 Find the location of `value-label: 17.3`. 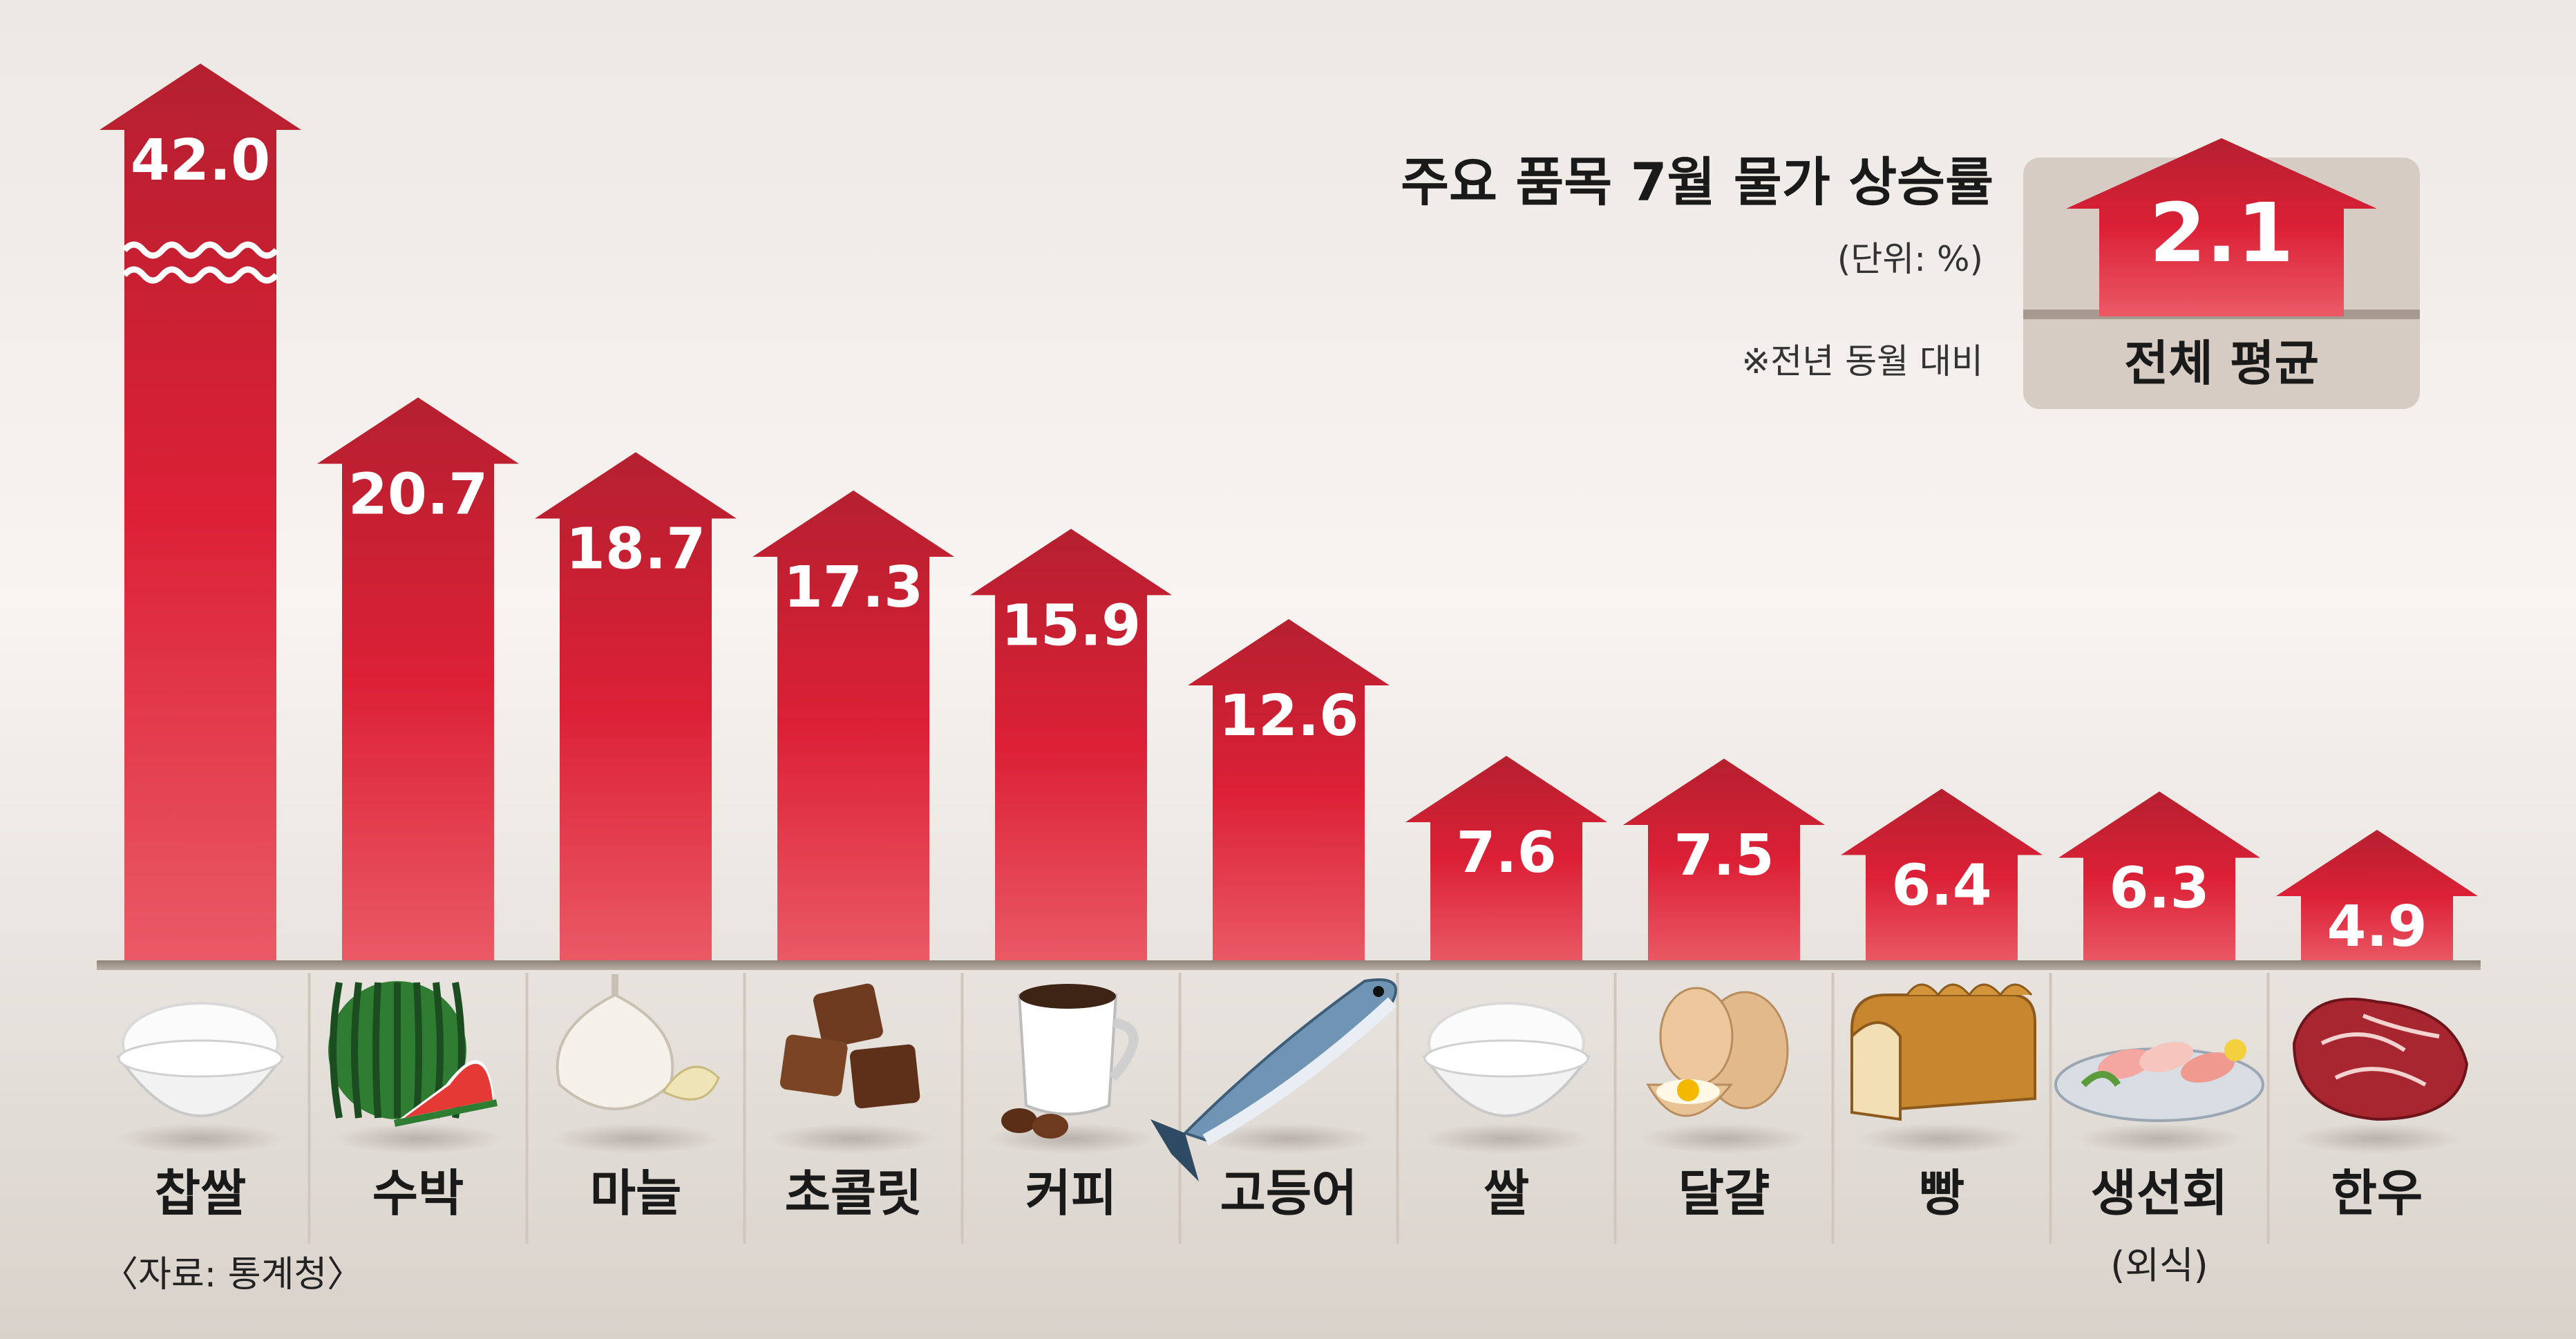

value-label: 17.3 is located at coordinates (853, 587).